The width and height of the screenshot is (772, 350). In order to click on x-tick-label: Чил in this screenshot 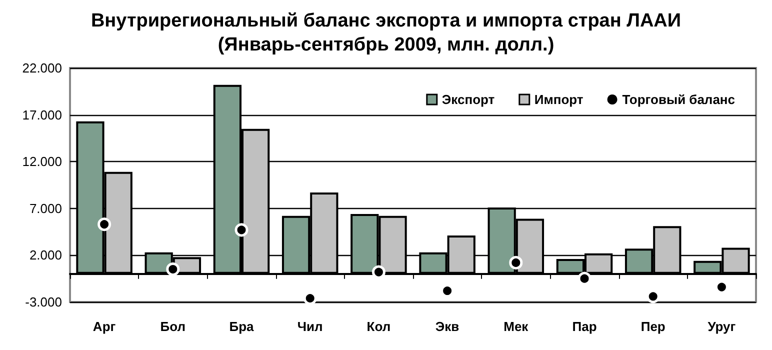, I will do `click(310, 326)`.